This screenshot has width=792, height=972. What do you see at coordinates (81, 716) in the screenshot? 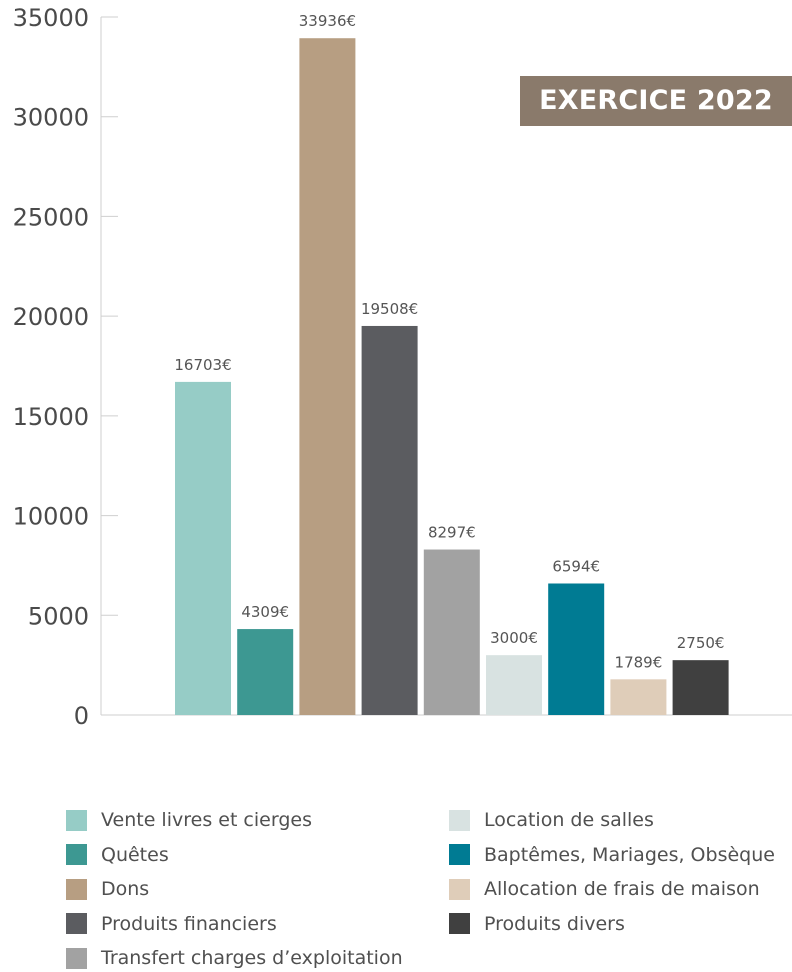
I see `y-tick-label: 0` at bounding box center [81, 716].